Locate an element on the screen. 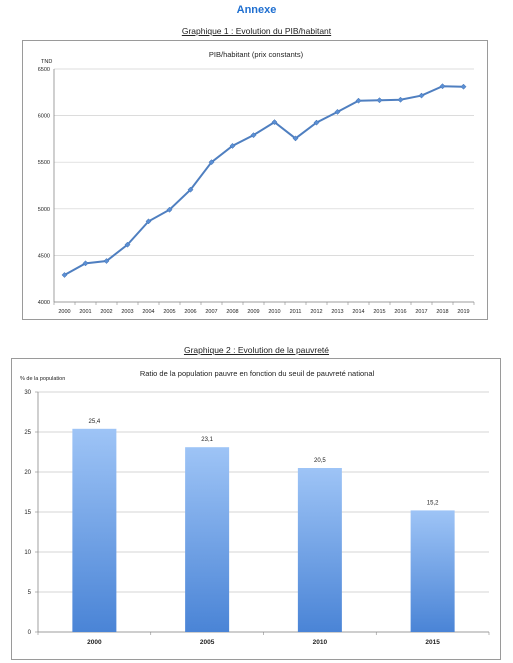 Image resolution: width=513 pixels, height=663 pixels. chart2-ytick-label: 20 is located at coordinates (27, 473).